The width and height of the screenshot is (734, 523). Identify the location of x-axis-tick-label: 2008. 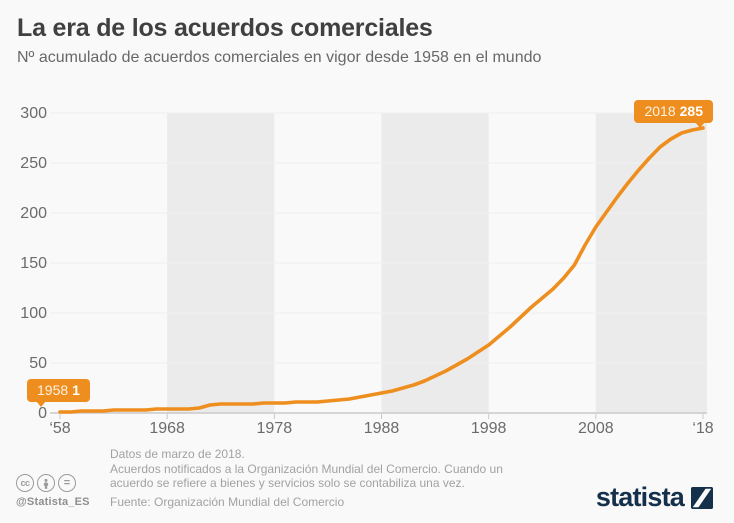
(596, 428).